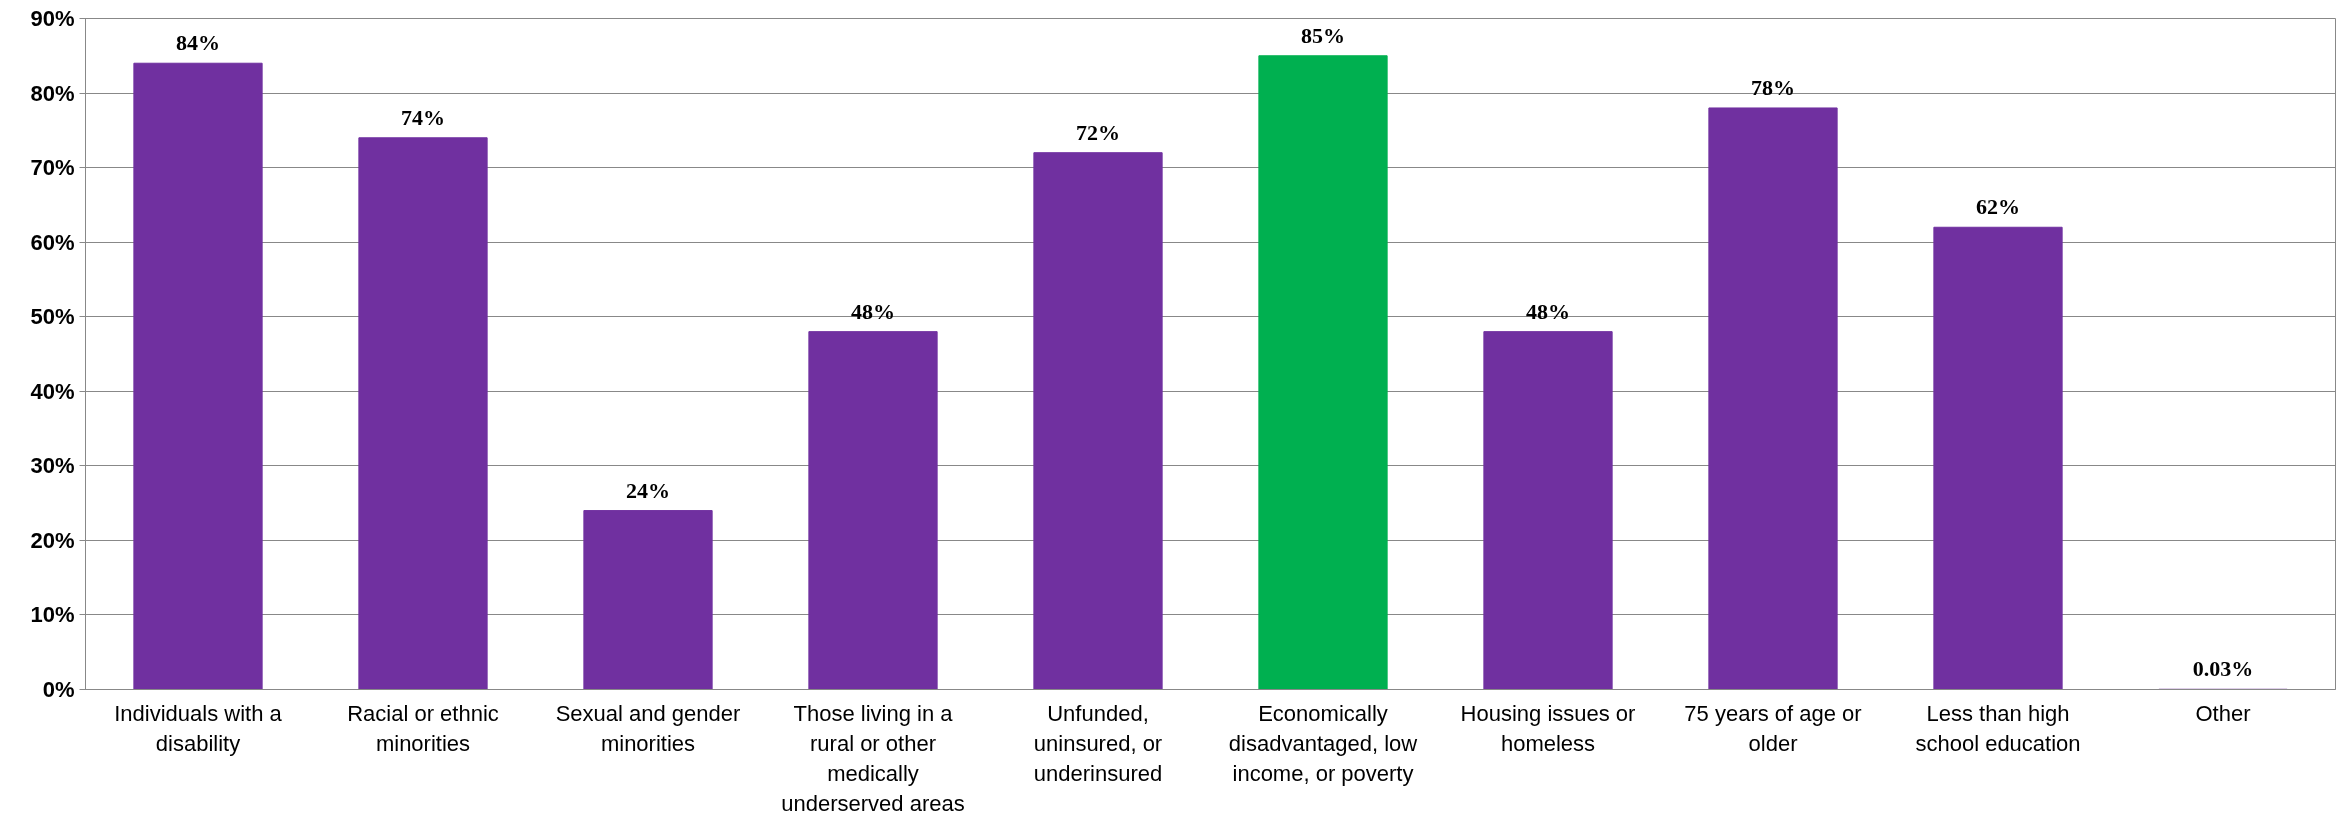 The width and height of the screenshot is (2343, 829). What do you see at coordinates (1098, 132) in the screenshot?
I see `data-label: 72%` at bounding box center [1098, 132].